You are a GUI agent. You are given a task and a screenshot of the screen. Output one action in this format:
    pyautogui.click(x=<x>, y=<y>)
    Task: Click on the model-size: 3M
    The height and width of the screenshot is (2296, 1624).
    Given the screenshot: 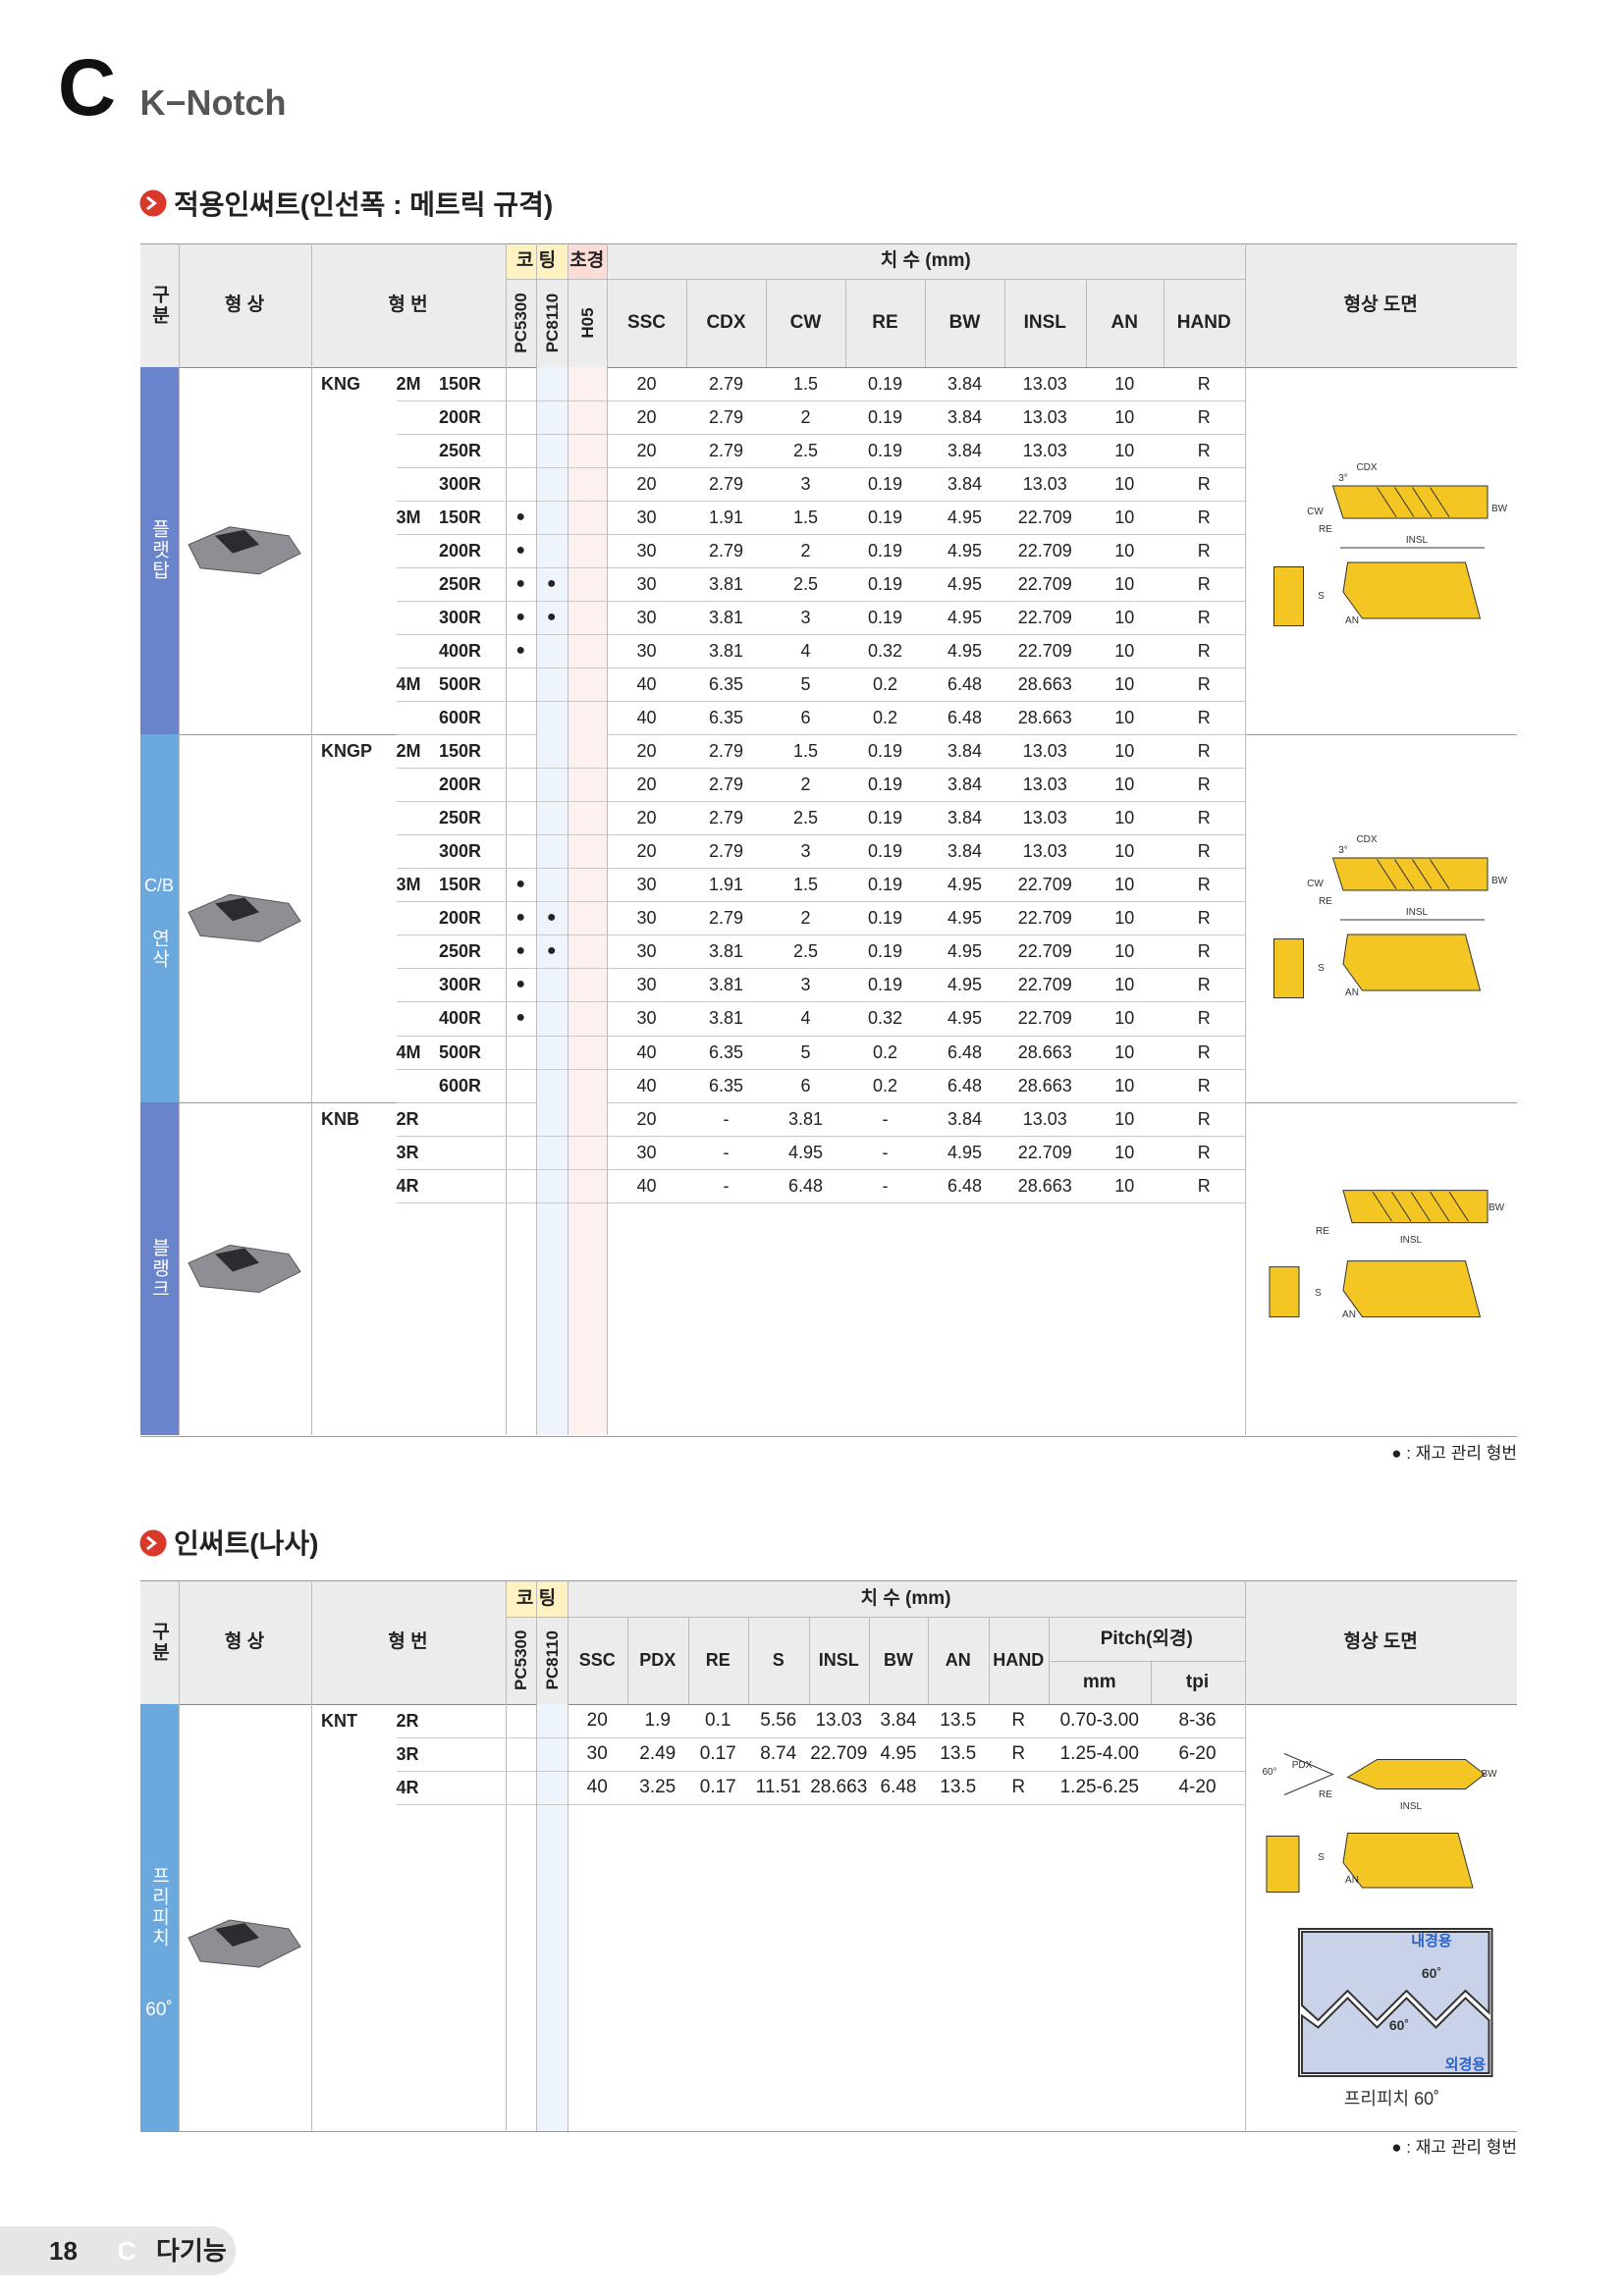 What is the action you would take?
    pyautogui.click(x=408, y=885)
    